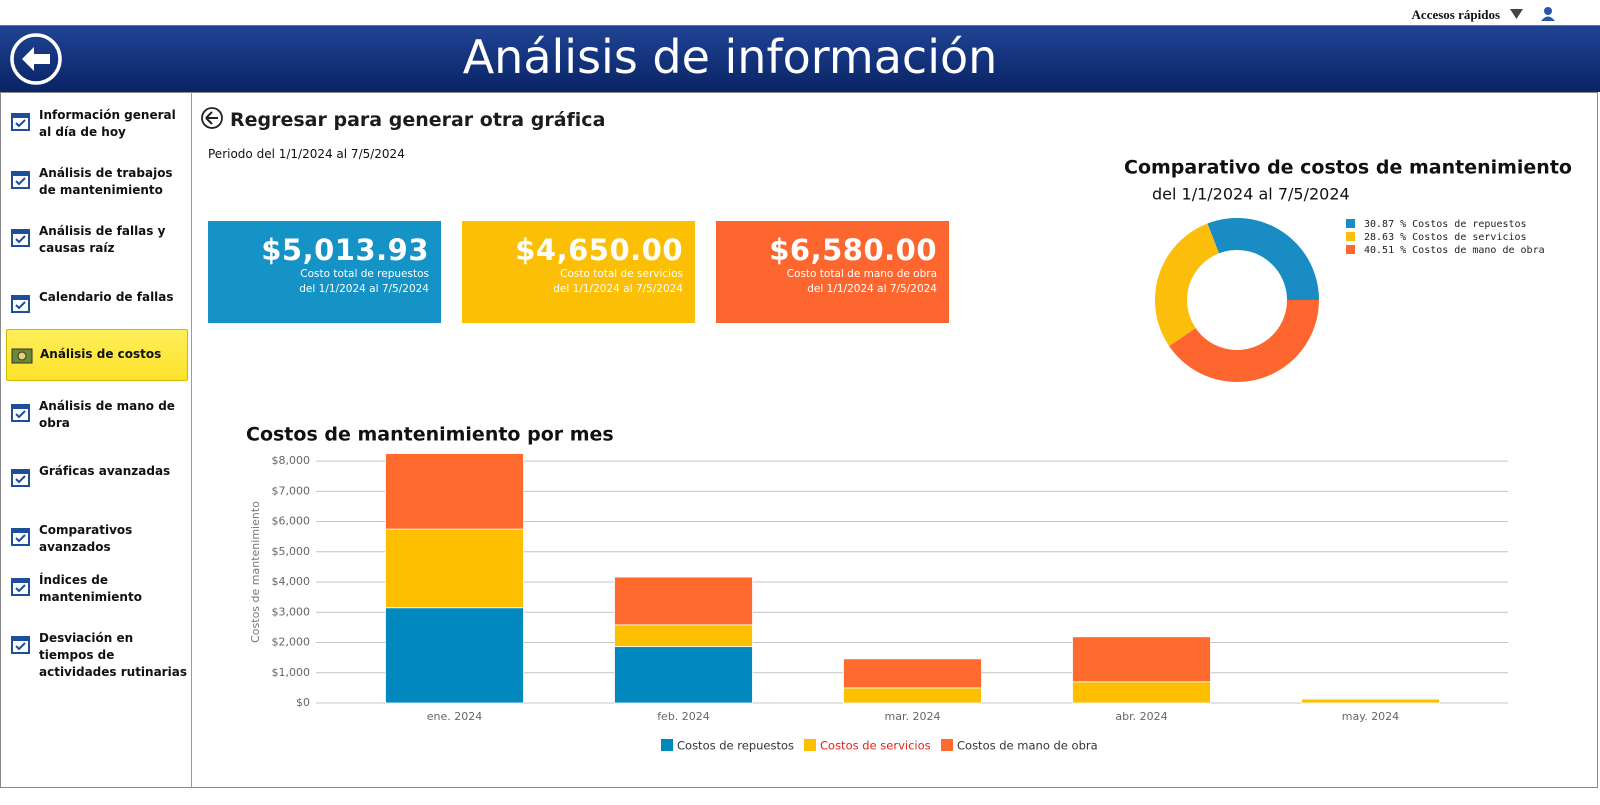 The image size is (1600, 805). I want to click on kpi-label: Costo total de mano de obra, so click(861, 274).